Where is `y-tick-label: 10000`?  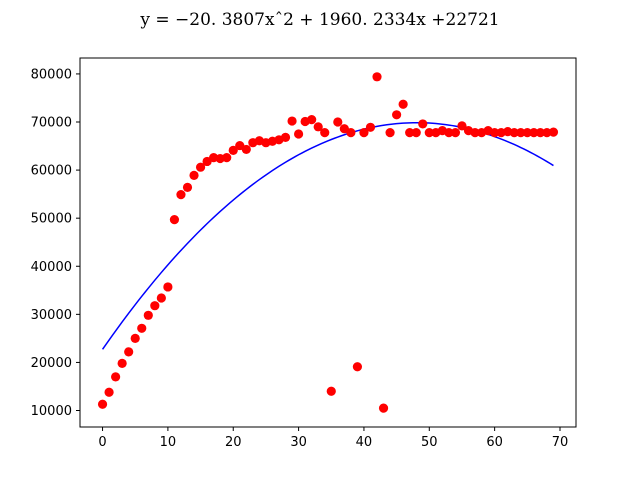 y-tick-label: 10000 is located at coordinates (51, 411).